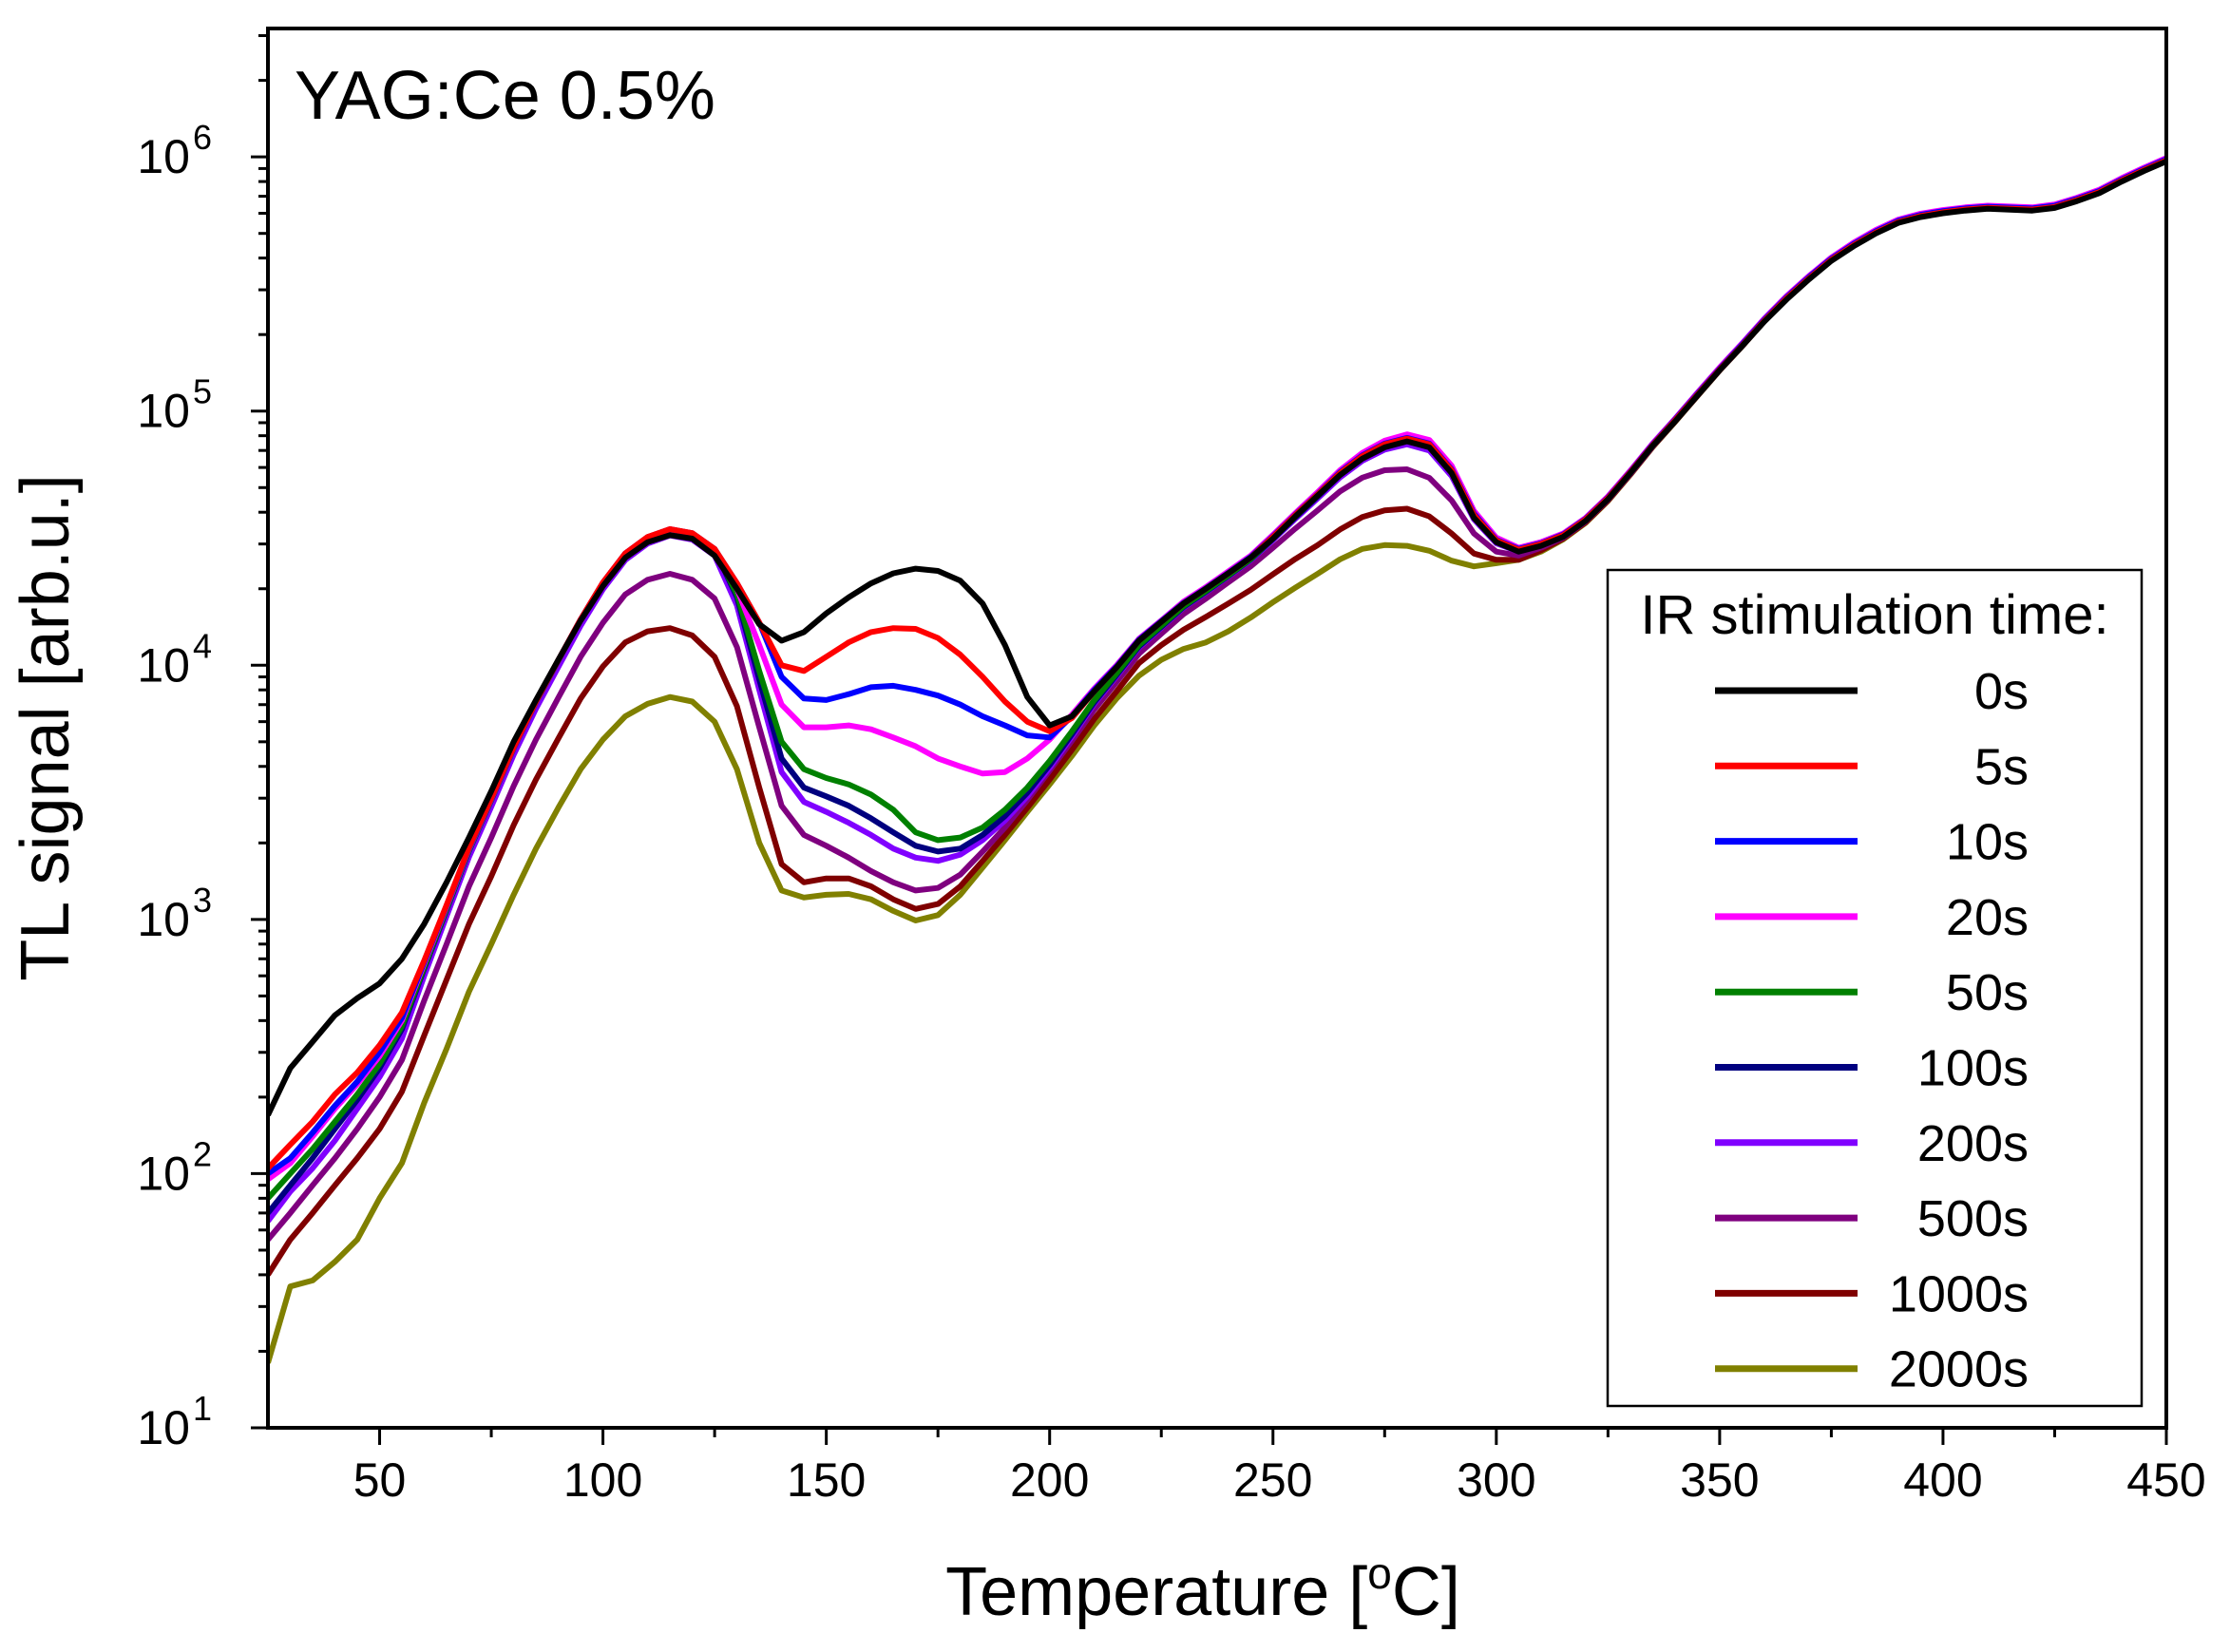 This screenshot has height=1652, width=2230. Describe the element at coordinates (1719, 1480) in the screenshot. I see `x-tick-label: 350` at that location.